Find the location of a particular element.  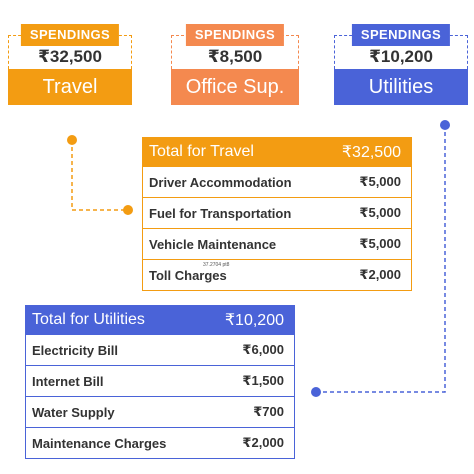

row-label: Water Supply is located at coordinates (73, 412).